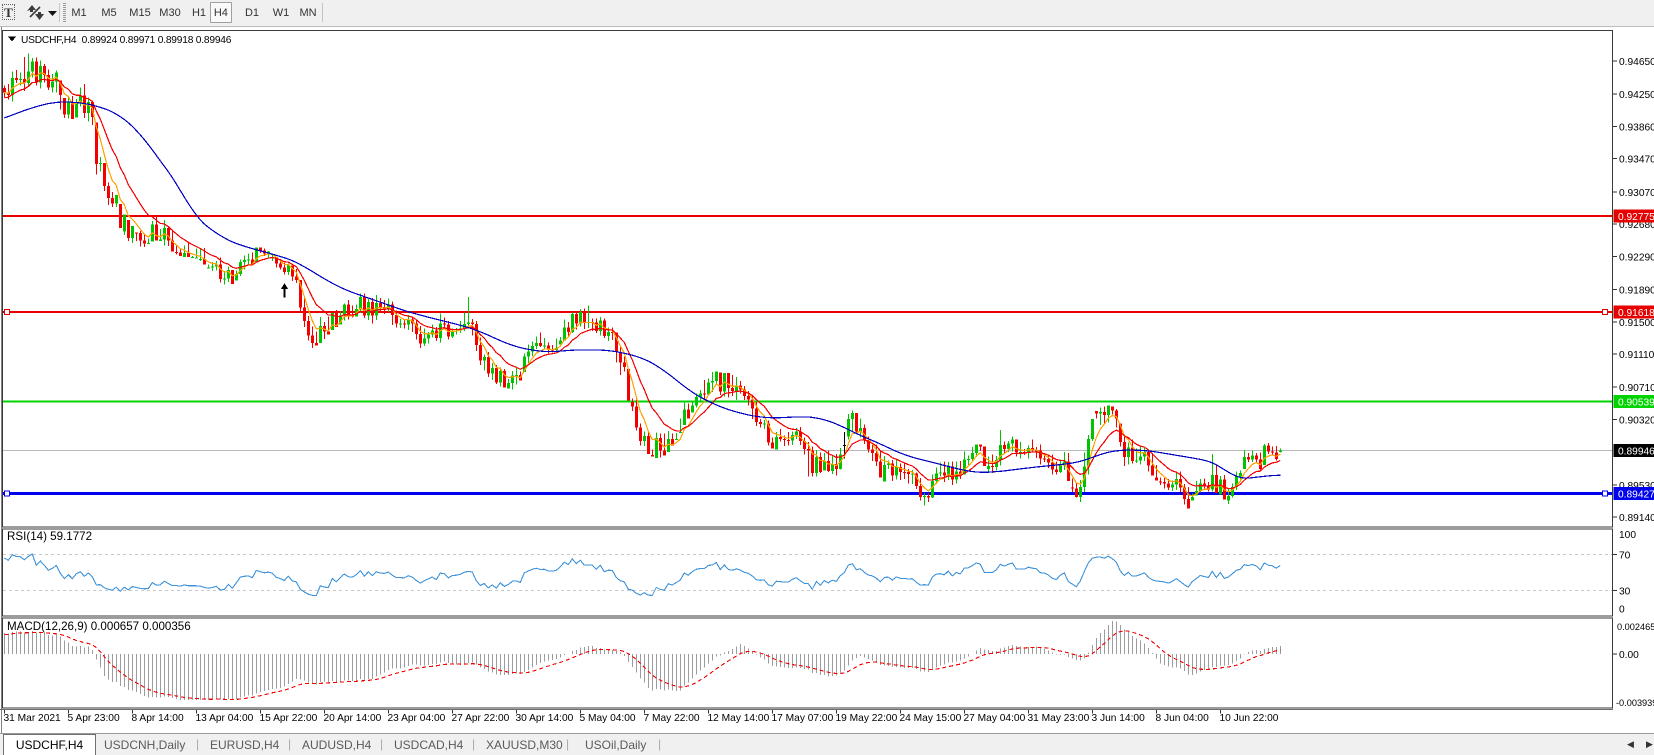  I want to click on svg-text: 0.91618, so click(1636, 313).